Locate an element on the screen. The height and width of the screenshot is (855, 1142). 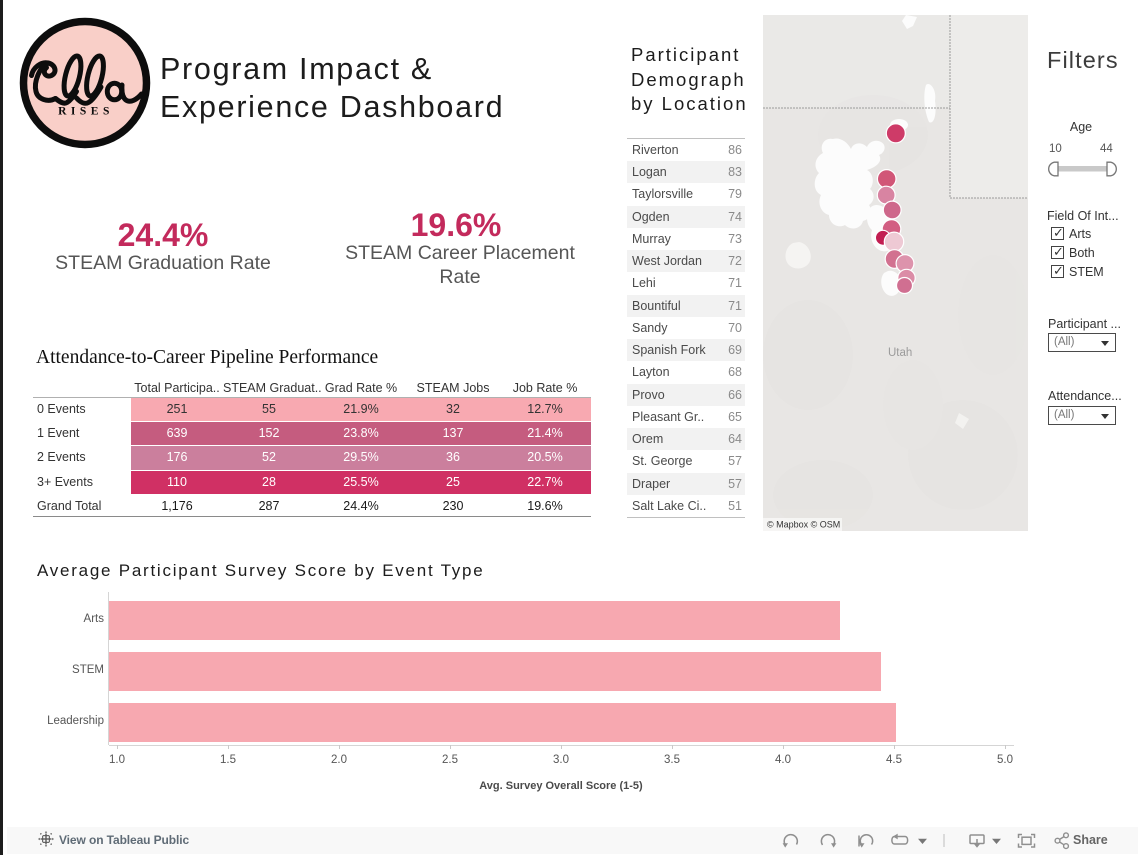
svg-text: © Mapbox © OSM is located at coordinates (803, 525).